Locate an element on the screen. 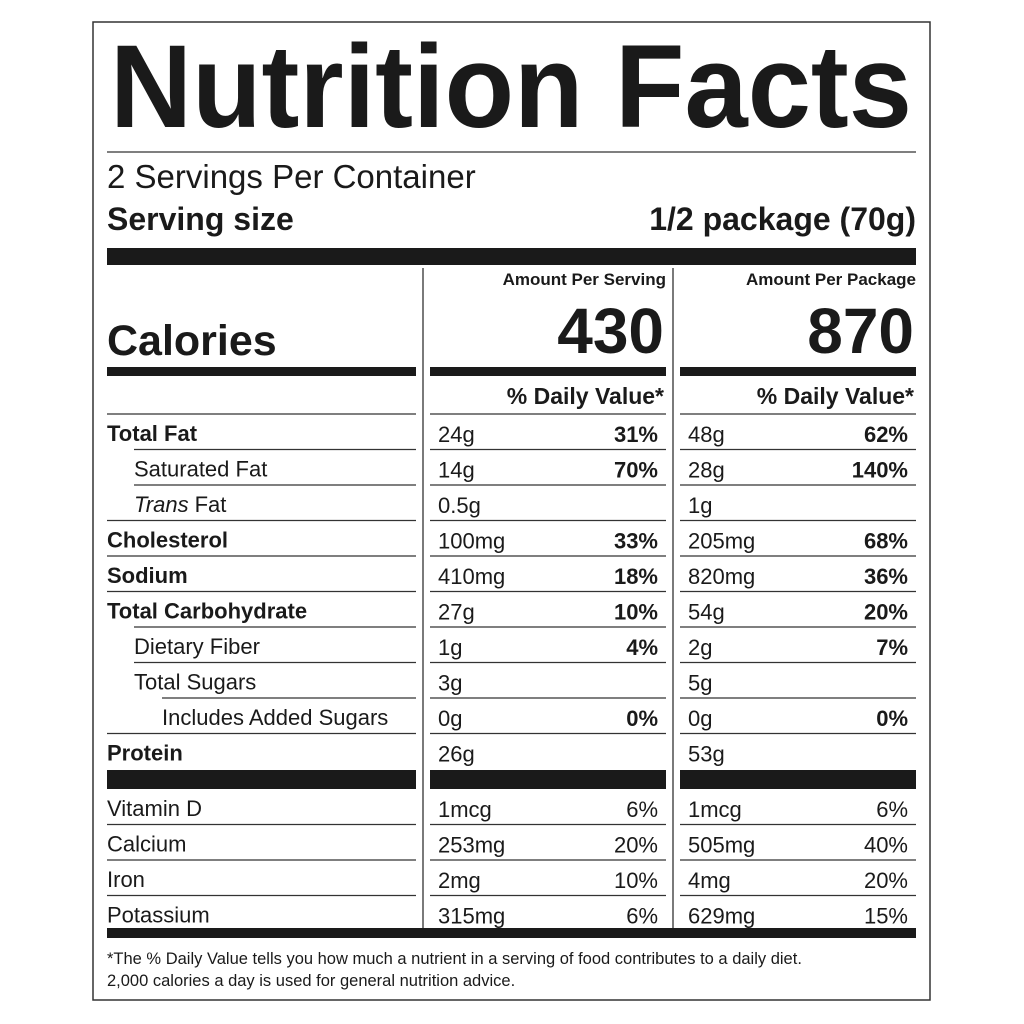 The image size is (1024, 1024). amount: 48g is located at coordinates (706, 434).